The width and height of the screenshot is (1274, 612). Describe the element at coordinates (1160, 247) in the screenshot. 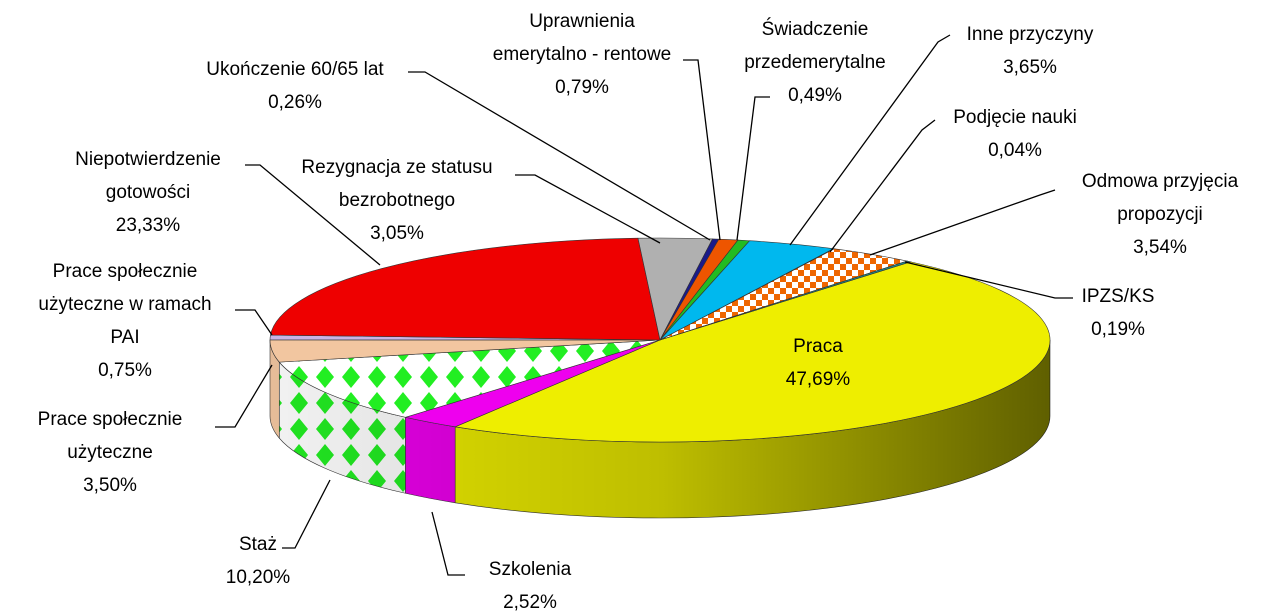

I see `value-label: 3,54%` at that location.